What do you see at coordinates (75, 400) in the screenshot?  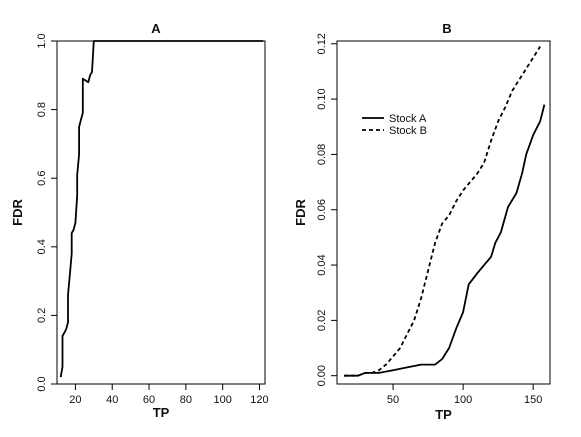 I see `x-tick-label: 20` at bounding box center [75, 400].